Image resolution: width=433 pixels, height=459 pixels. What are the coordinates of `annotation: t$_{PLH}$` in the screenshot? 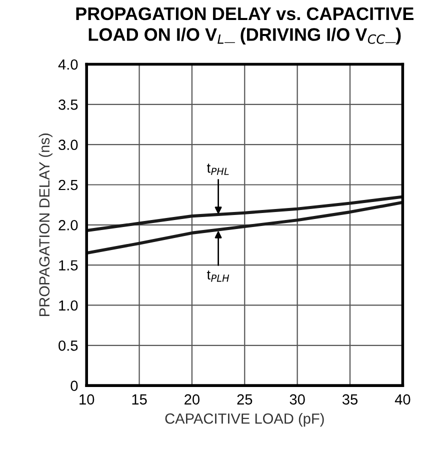 It's located at (218, 276).